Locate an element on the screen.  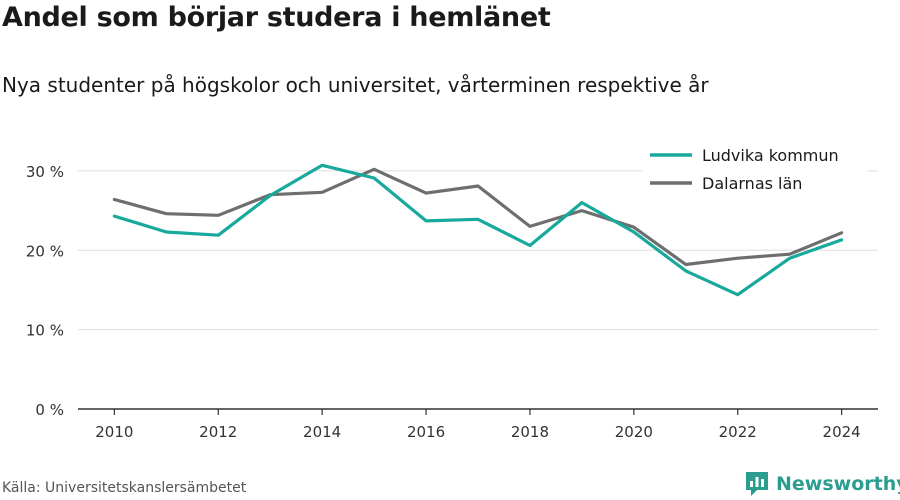
source-note: Källa: Universitetskanslersämbetet is located at coordinates (124, 488).